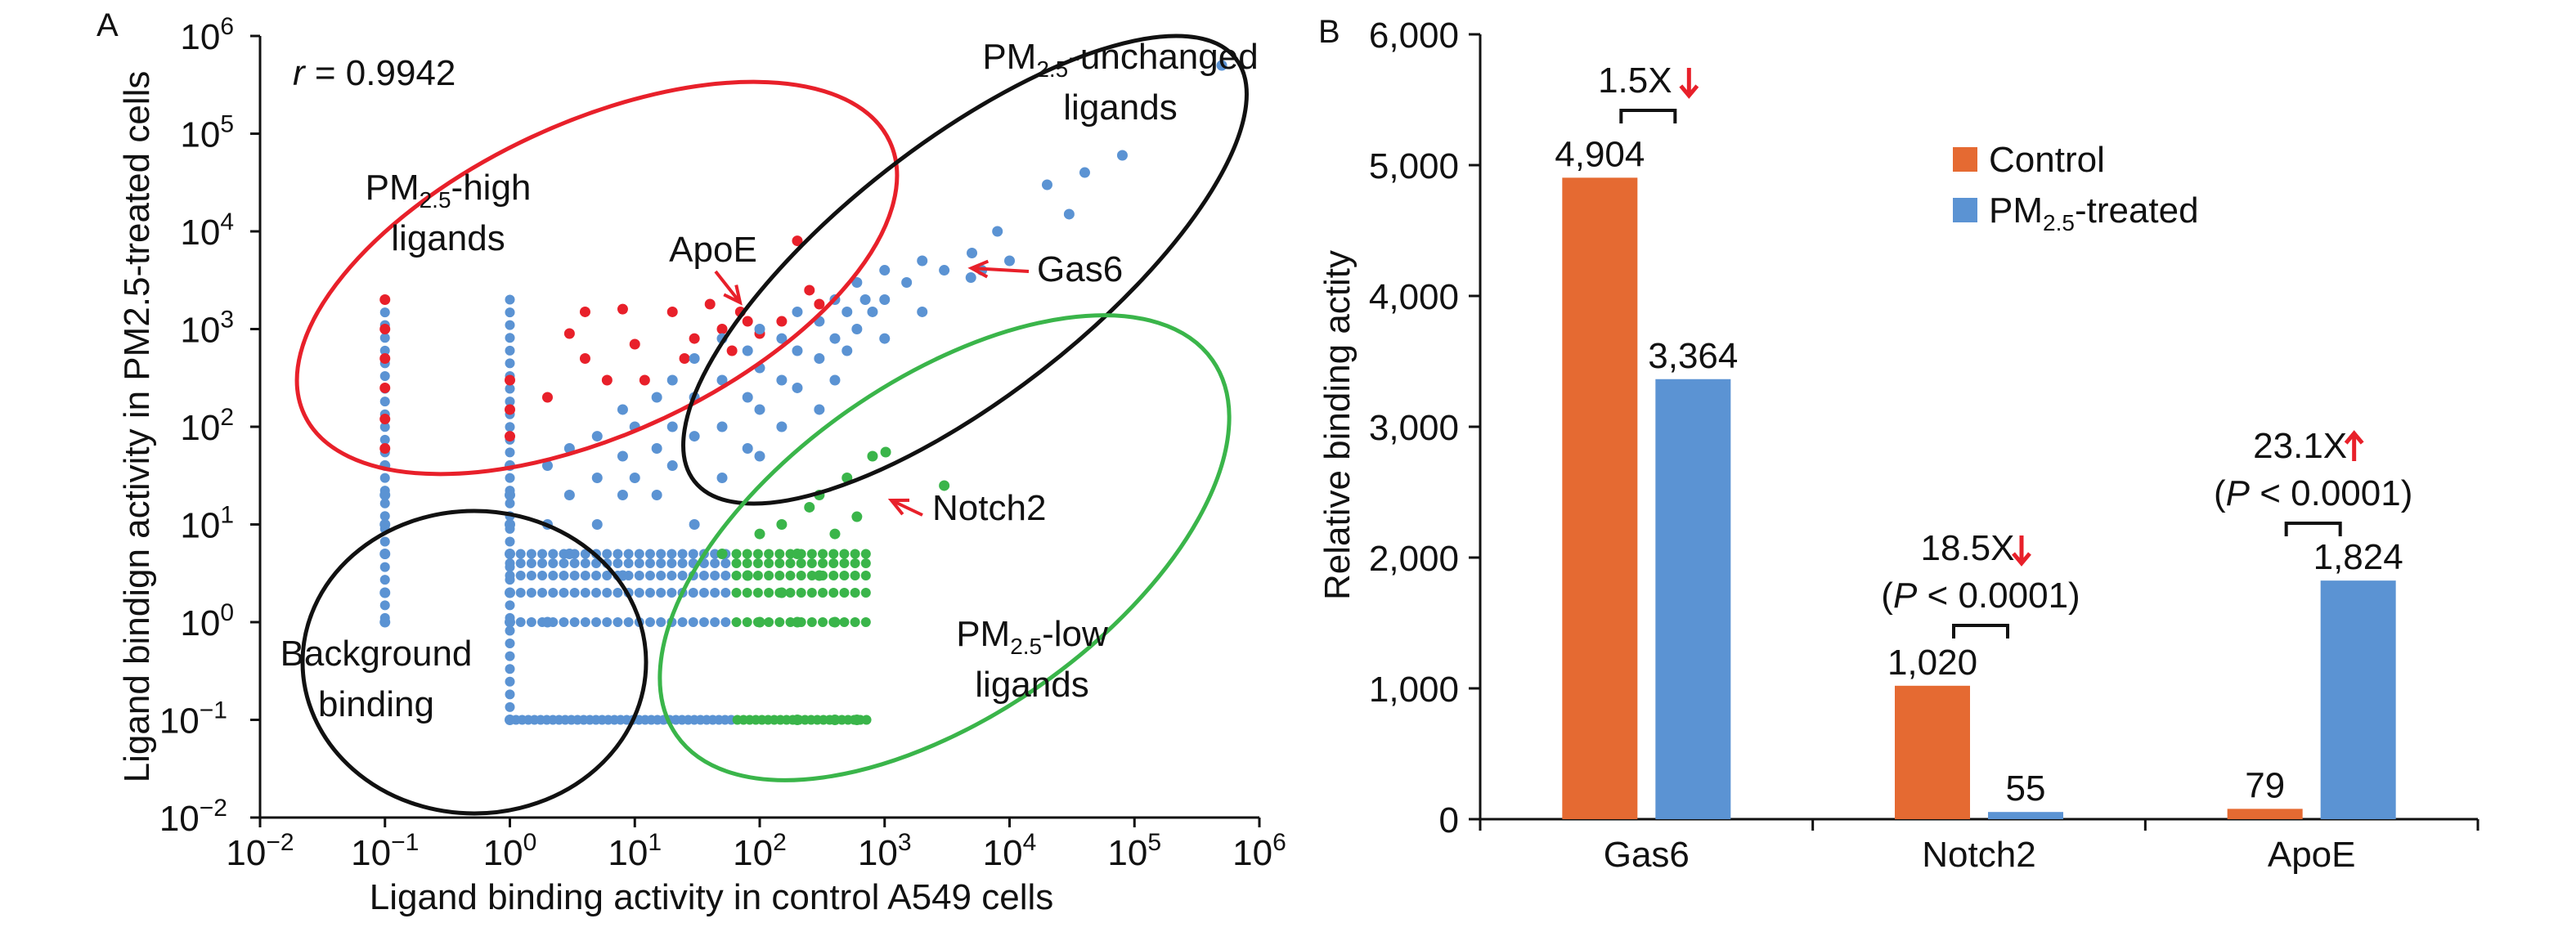 This screenshot has width=2576, height=932. Describe the element at coordinates (1932, 752) in the screenshot. I see `bar-notch2-control` at that location.